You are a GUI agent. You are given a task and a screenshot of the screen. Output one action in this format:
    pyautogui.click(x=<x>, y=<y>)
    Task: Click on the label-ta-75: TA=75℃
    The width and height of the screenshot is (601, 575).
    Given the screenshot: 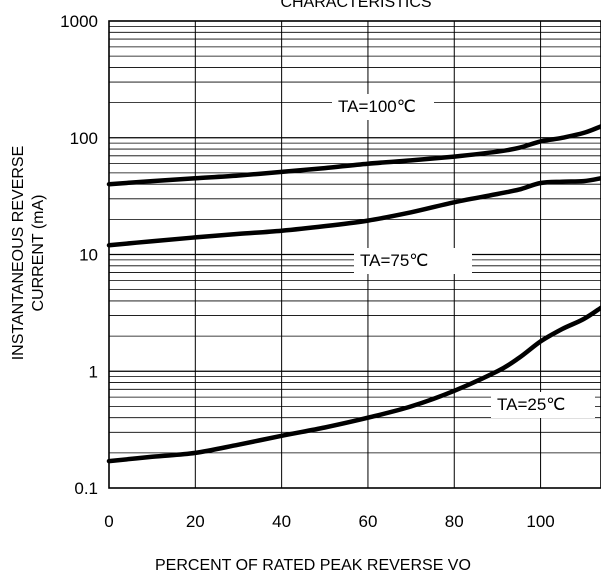 What is the action you would take?
    pyautogui.click(x=394, y=260)
    